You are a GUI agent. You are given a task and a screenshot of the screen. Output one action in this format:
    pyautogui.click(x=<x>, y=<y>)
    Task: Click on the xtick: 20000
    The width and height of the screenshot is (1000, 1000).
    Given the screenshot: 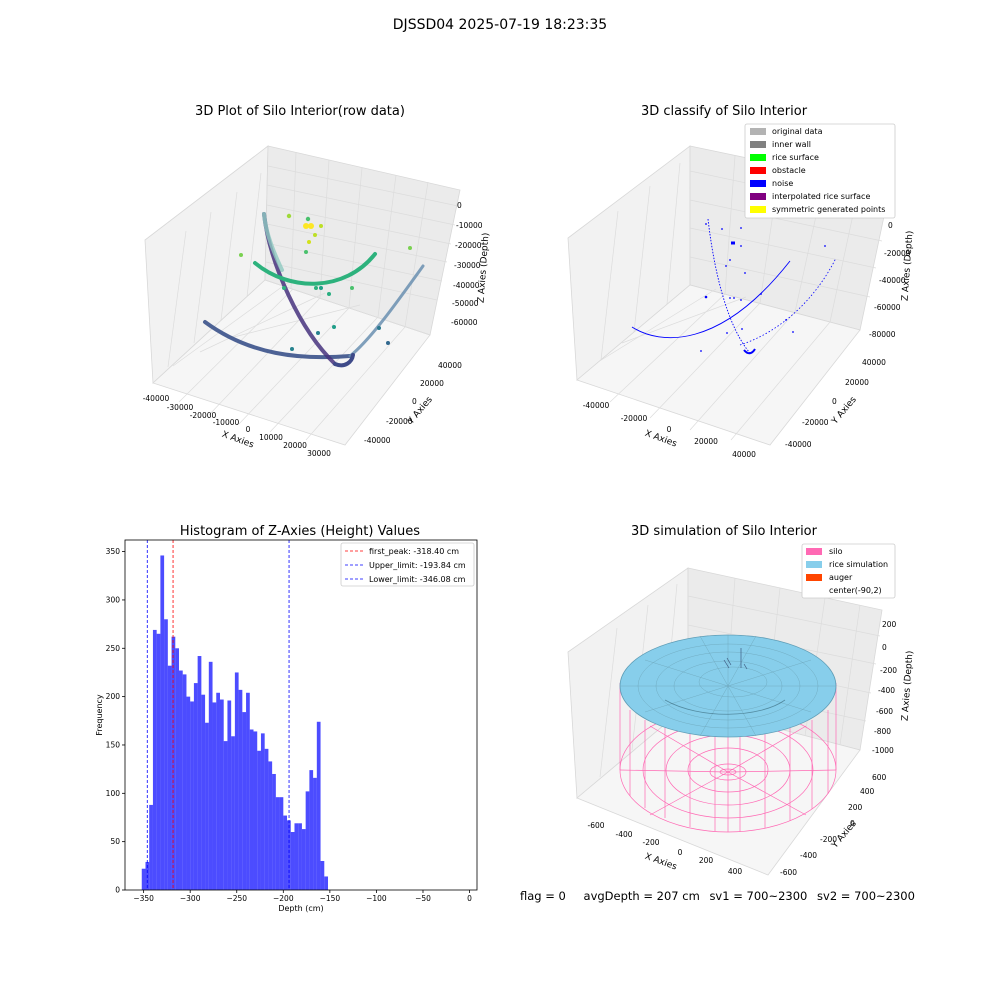 What is the action you would take?
    pyautogui.click(x=706, y=441)
    